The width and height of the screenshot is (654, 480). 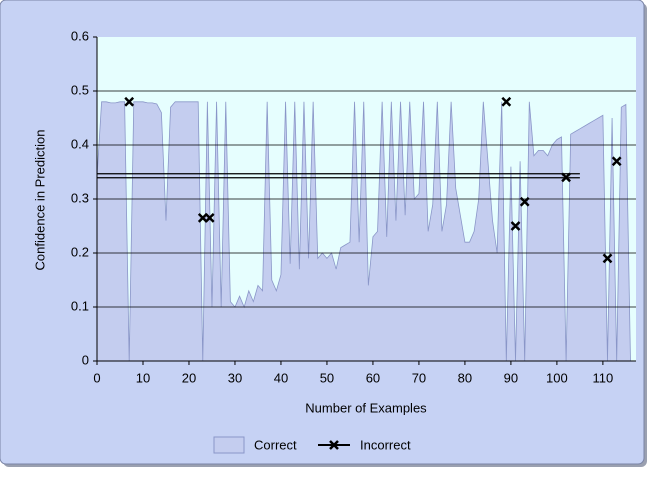 What do you see at coordinates (557, 377) in the screenshot?
I see `x-tick-label: 100` at bounding box center [557, 377].